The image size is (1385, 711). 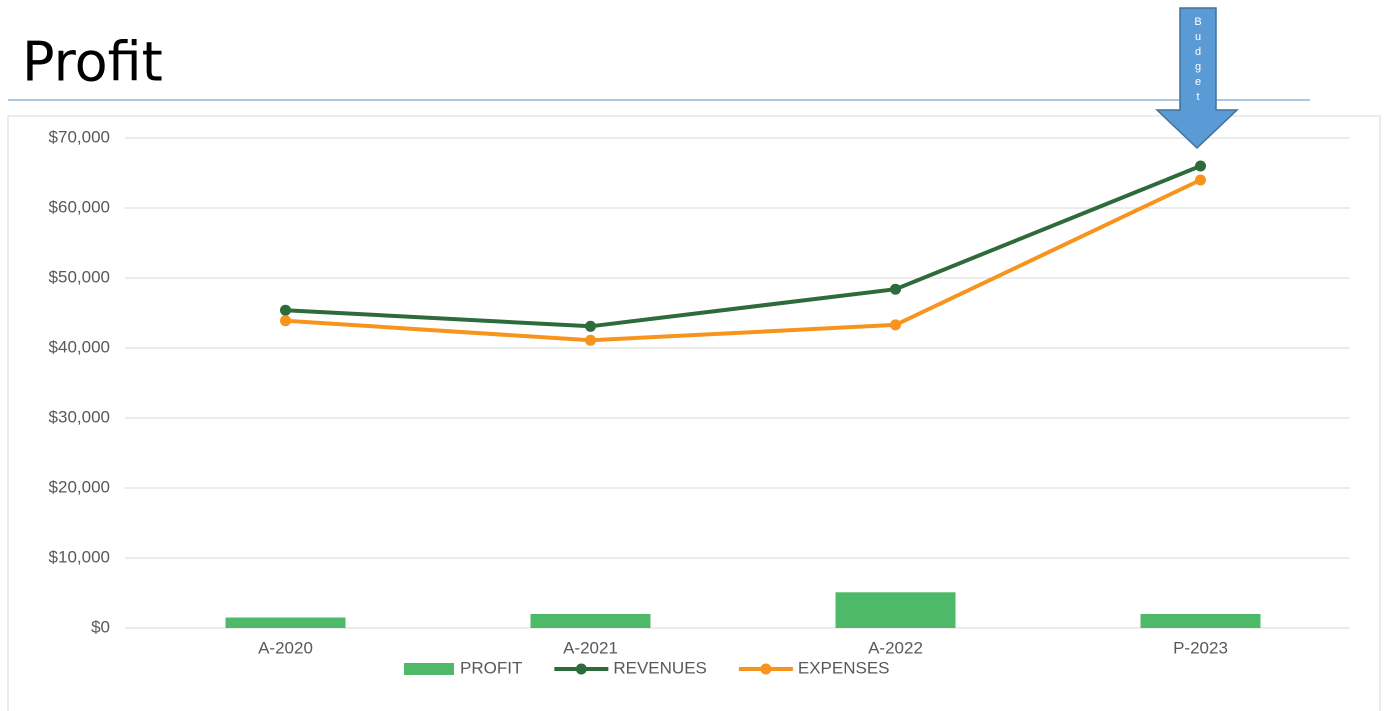 What do you see at coordinates (100, 626) in the screenshot?
I see `y-tick-label: $0` at bounding box center [100, 626].